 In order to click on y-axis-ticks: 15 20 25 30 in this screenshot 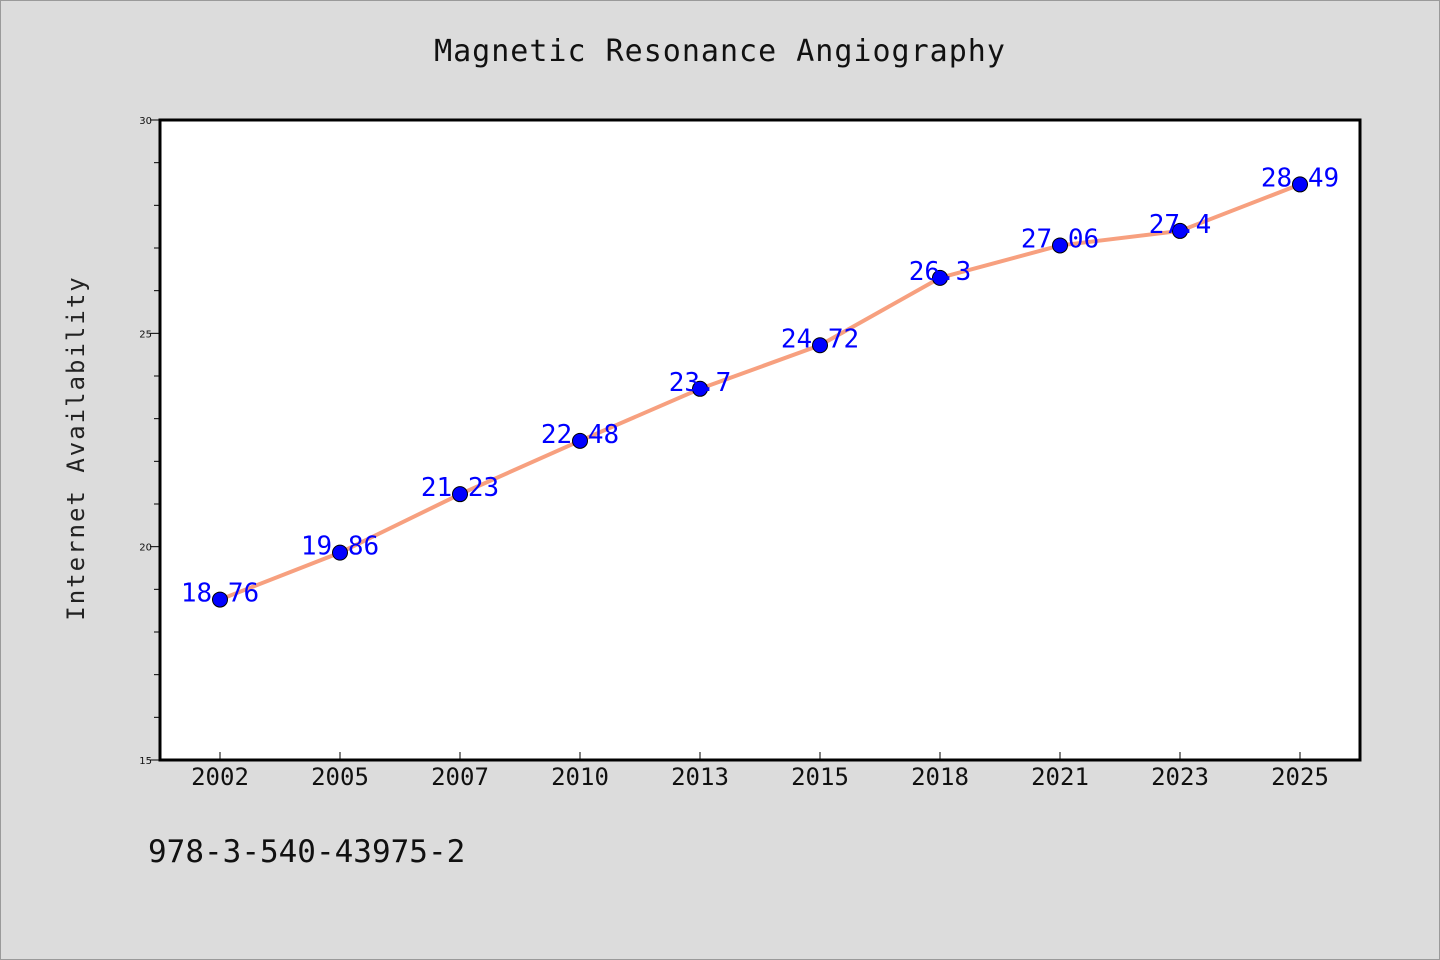, I will do `click(149, 441)`.